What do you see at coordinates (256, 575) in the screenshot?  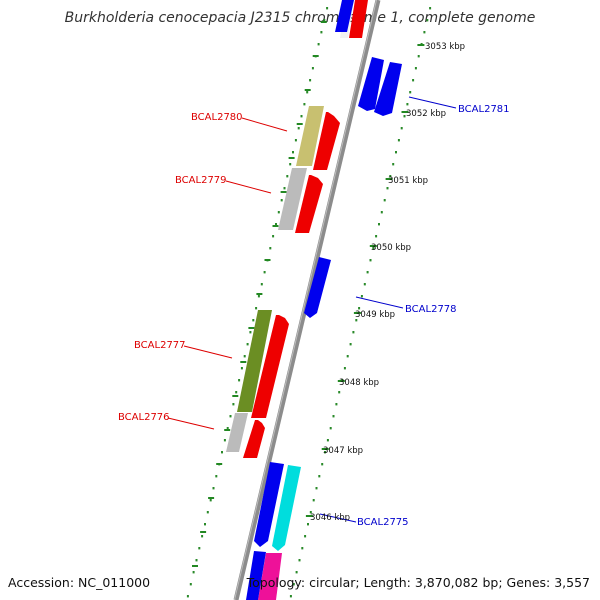 I see `gene-bar-bottom-blue` at bounding box center [256, 575].